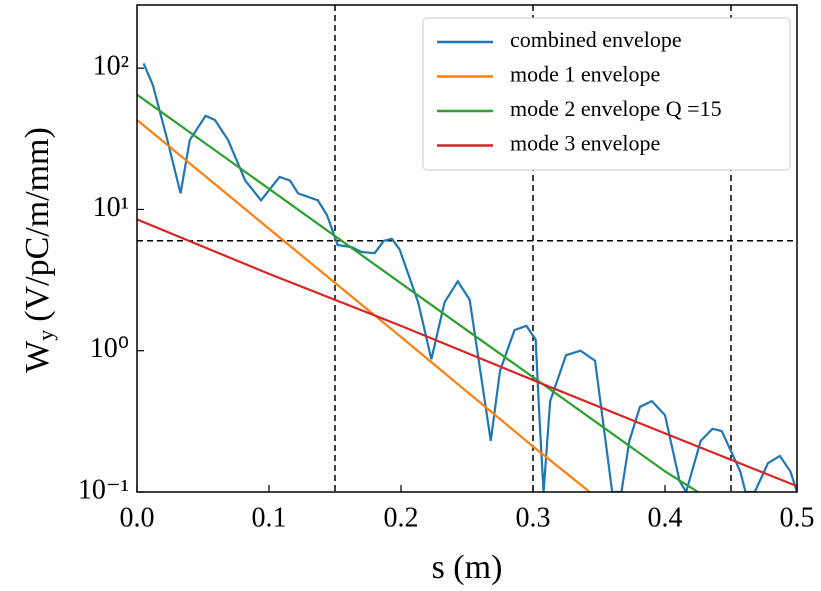 Image resolution: width=821 pixels, height=591 pixels. What do you see at coordinates (585, 143) in the screenshot?
I see `legend-label: mode 3 envelope` at bounding box center [585, 143].